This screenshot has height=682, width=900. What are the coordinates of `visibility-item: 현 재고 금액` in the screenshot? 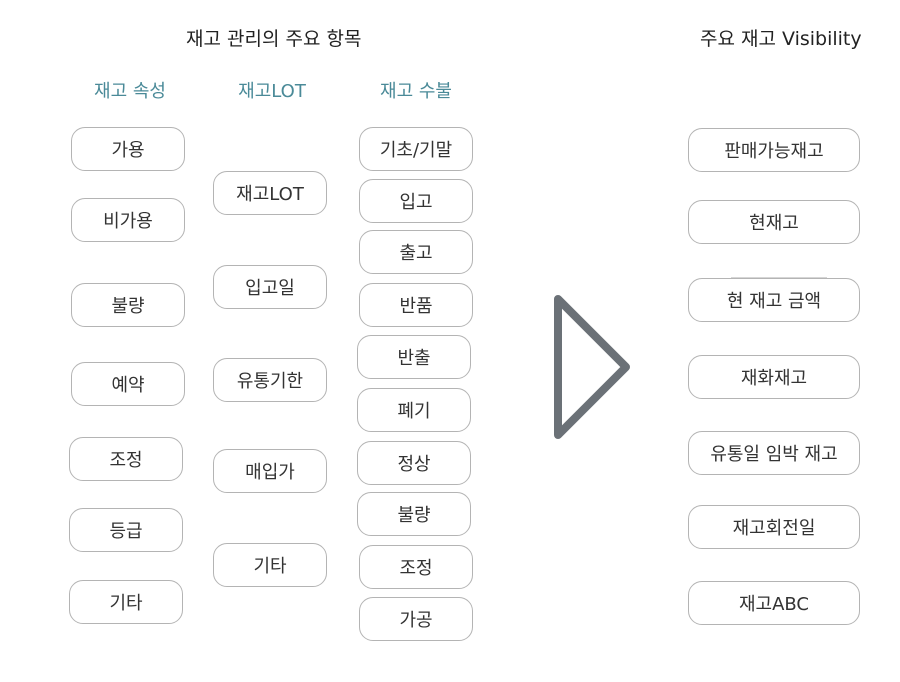 It's located at (774, 300).